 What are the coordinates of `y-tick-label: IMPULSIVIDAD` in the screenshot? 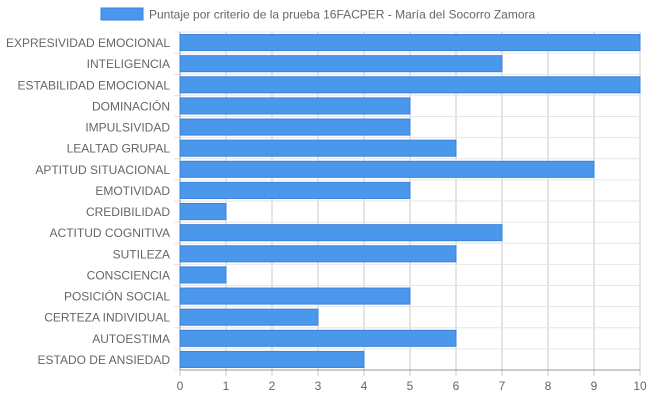 It's located at (127, 128).